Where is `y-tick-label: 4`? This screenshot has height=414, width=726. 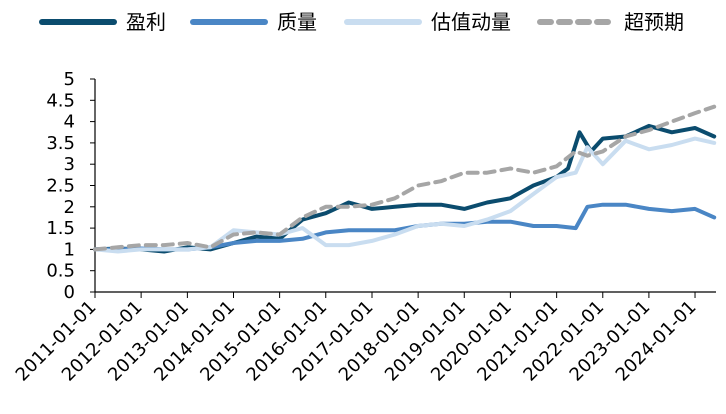 y-tick-label: 4 is located at coordinates (69, 122).